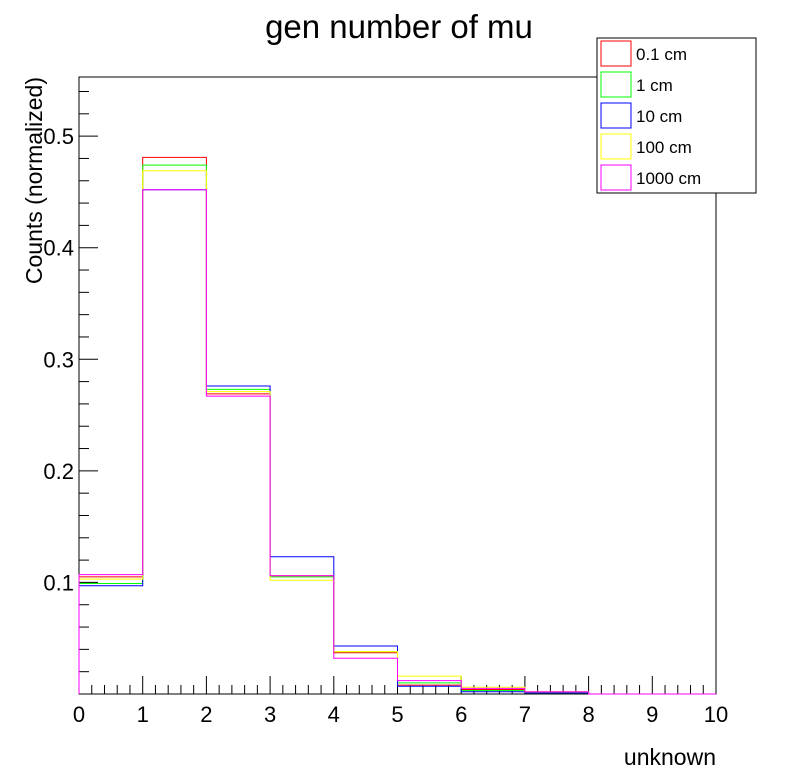  I want to click on legend-entries: 0.1 cm 1 cm 10 cm 100 cm 1000 cm, so click(650, 115).